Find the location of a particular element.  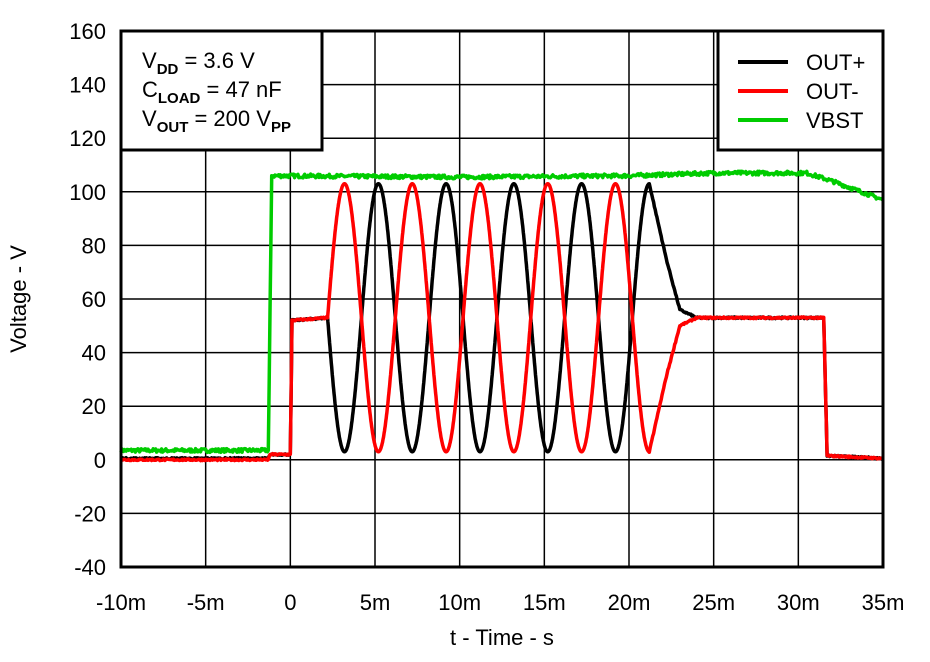

y-tick-labels: 160 140 120 100 80 60 40 20 0 -20 -40 is located at coordinates (87, 299).